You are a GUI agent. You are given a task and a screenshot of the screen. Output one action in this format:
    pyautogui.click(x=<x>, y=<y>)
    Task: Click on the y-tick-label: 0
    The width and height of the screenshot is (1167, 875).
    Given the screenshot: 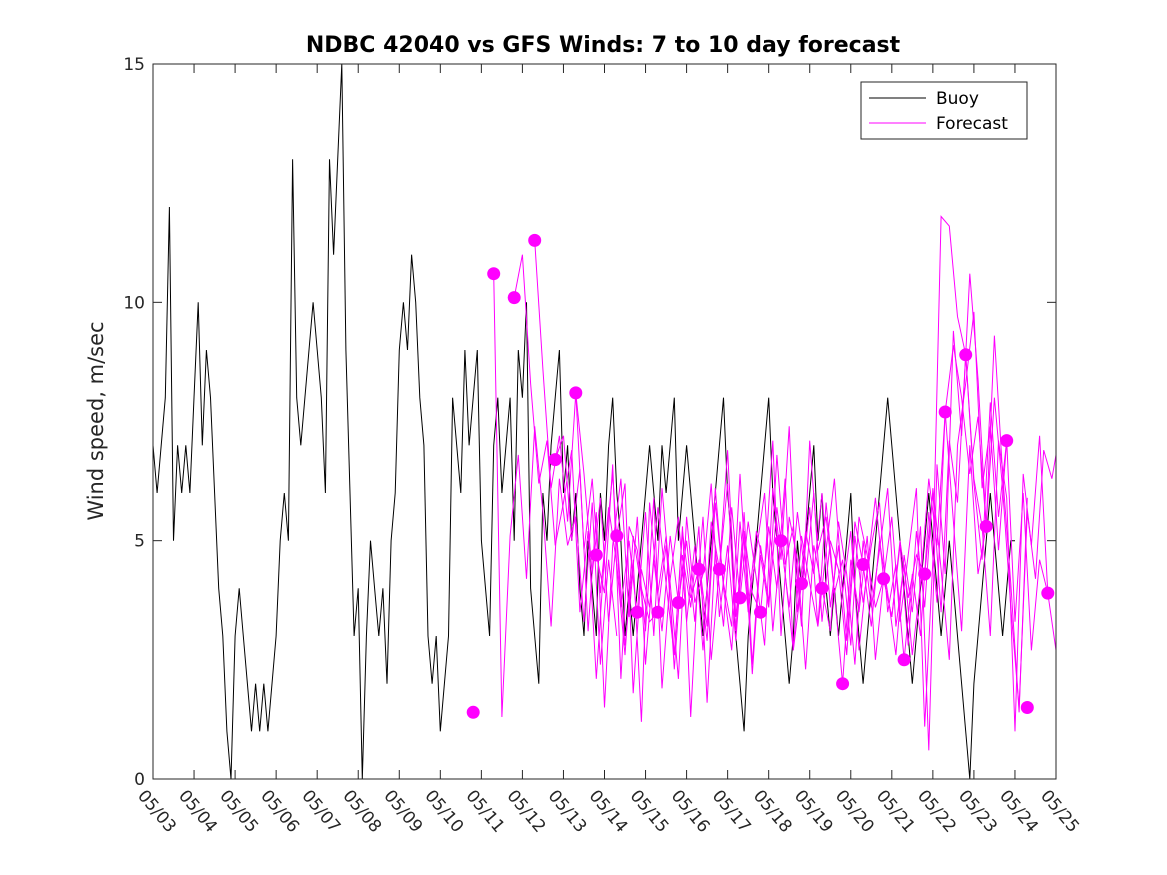 What is the action you would take?
    pyautogui.click(x=139, y=780)
    